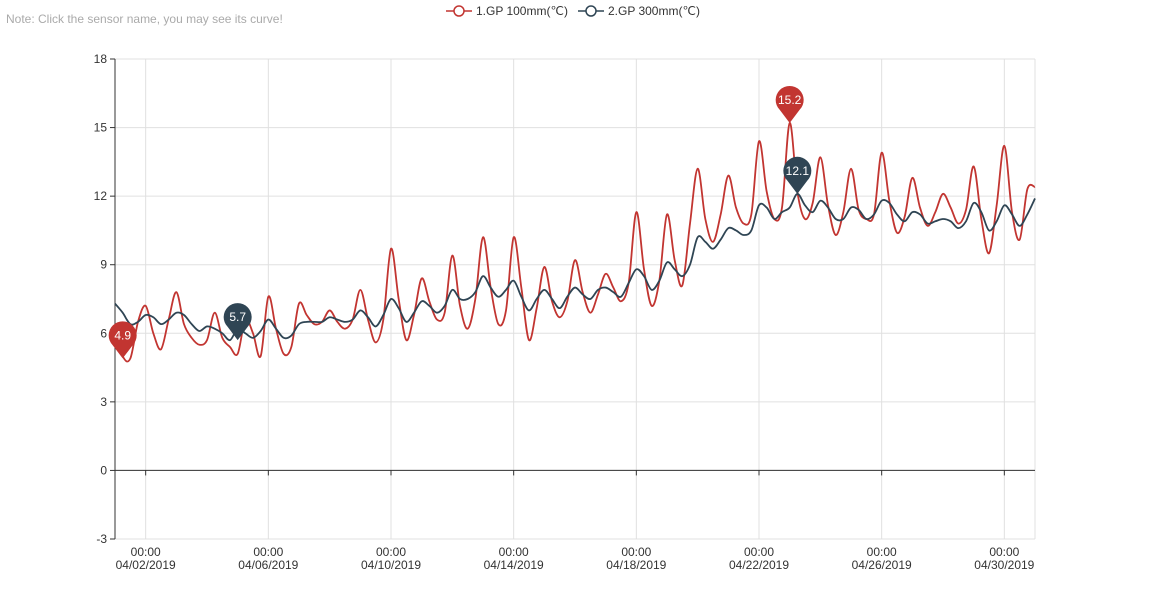 This screenshot has height=600, width=1150. I want to click on chart-legend: 1.GP 100mm(℃) 2.GP 300mm(℃), so click(575, 11).